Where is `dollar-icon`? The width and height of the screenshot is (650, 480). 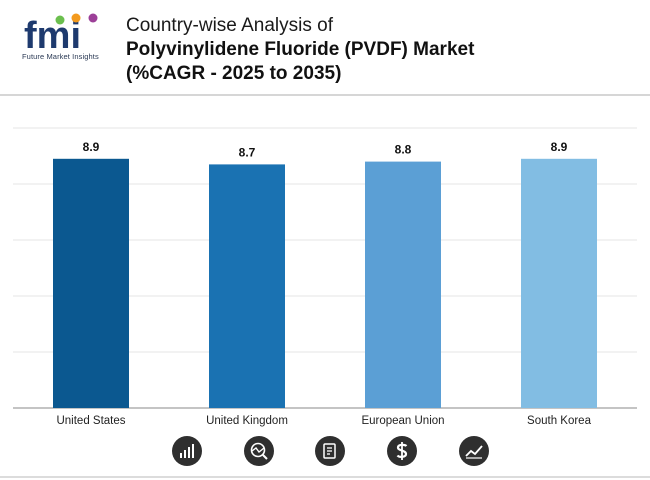 dollar-icon is located at coordinates (402, 451).